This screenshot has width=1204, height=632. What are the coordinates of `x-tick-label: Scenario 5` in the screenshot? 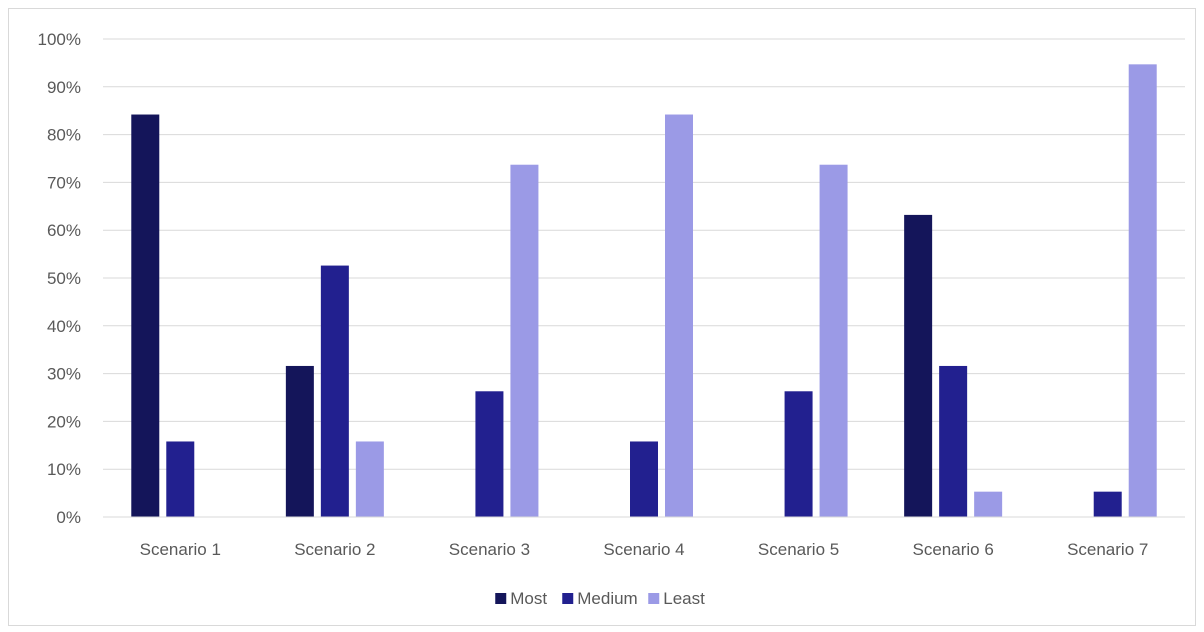 It's located at (798, 549).